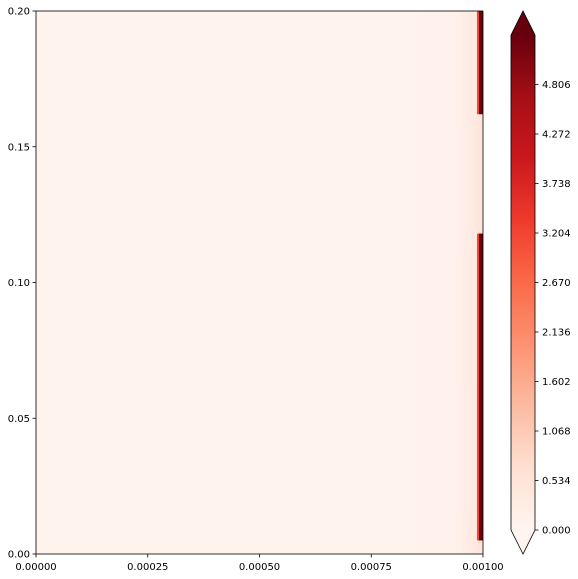  I want to click on colorbar-tick-label: 4.806, so click(556, 85).